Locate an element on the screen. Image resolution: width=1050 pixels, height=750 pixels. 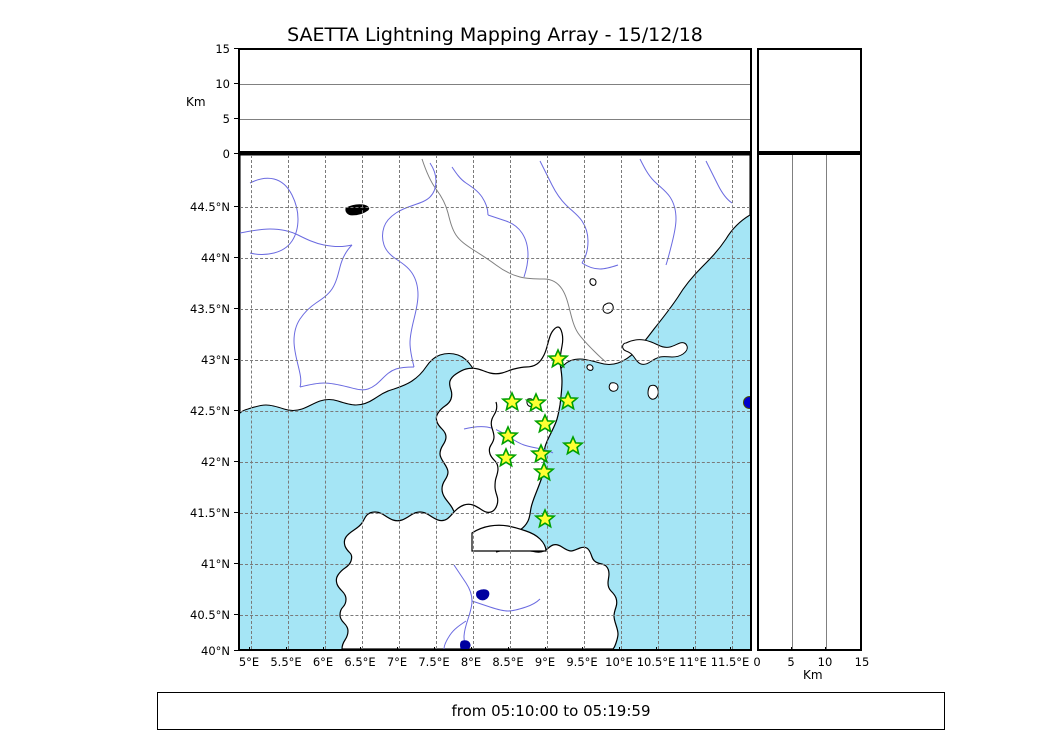
map-lat-tick-40: 40°N is located at coordinates (215, 651).